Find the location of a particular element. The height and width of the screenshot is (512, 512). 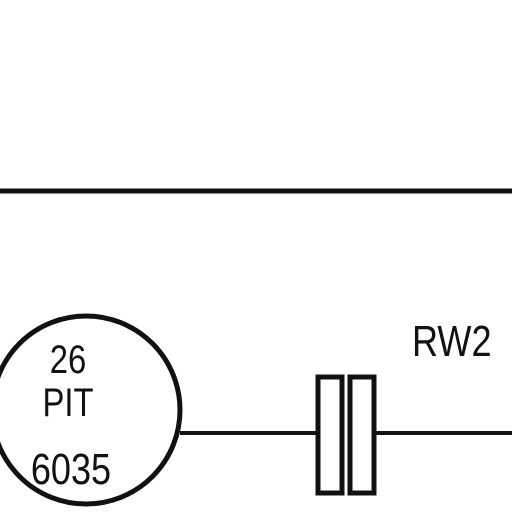

instrument-bubble-icon is located at coordinates (91, 410).